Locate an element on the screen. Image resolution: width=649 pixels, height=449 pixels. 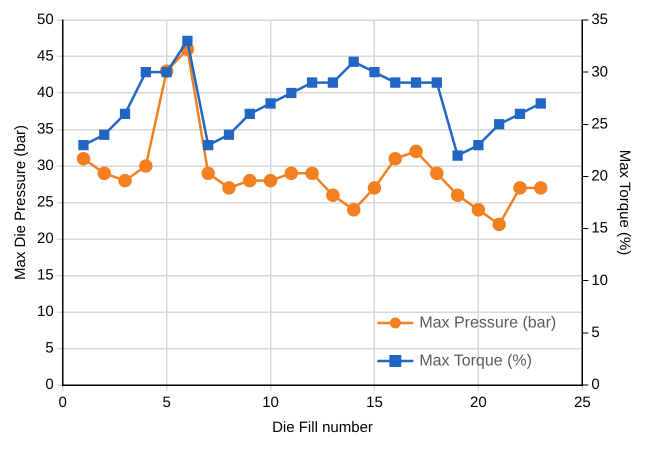
x-tick-label: 20 is located at coordinates (478, 403).